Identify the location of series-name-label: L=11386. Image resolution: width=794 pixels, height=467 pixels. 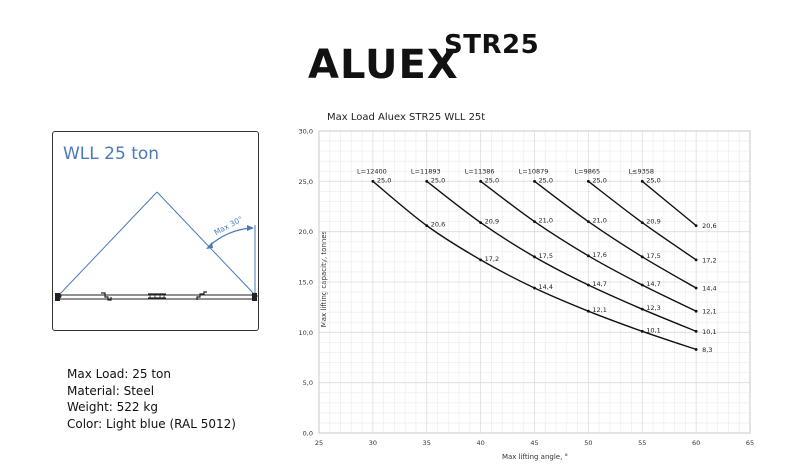
(480, 171).